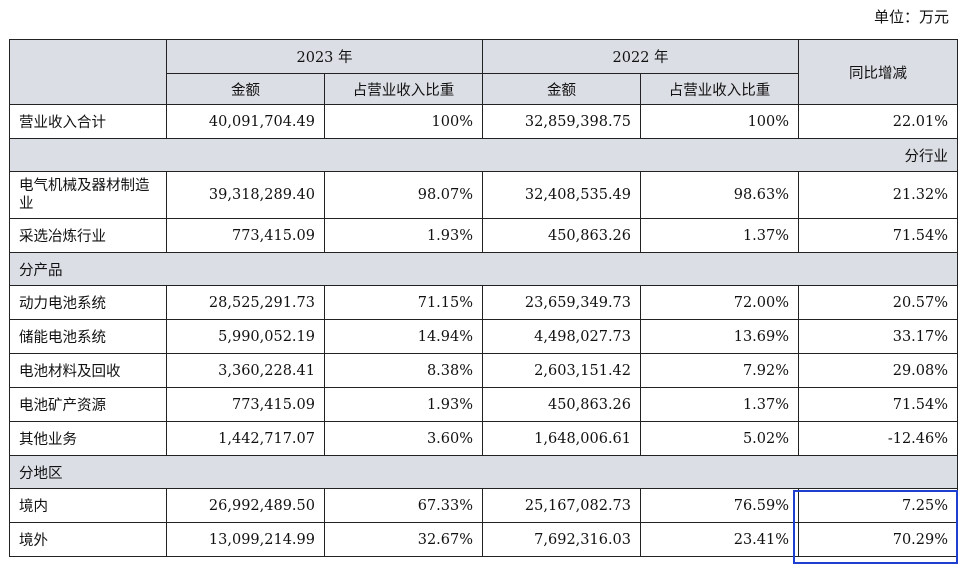  What do you see at coordinates (245, 370) in the screenshot?
I see `amount-2023: 3,360,228.41` at bounding box center [245, 370].